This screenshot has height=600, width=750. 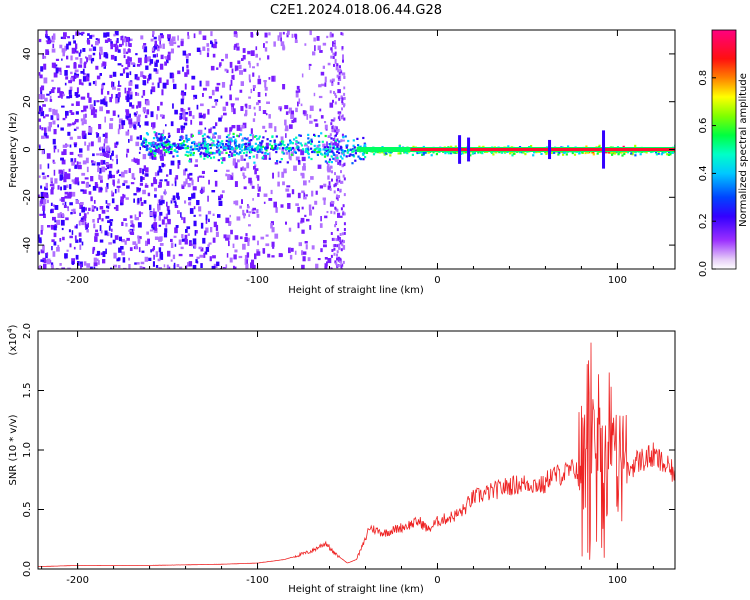 I want to click on zero-frequency-line, so click(x=542, y=149).